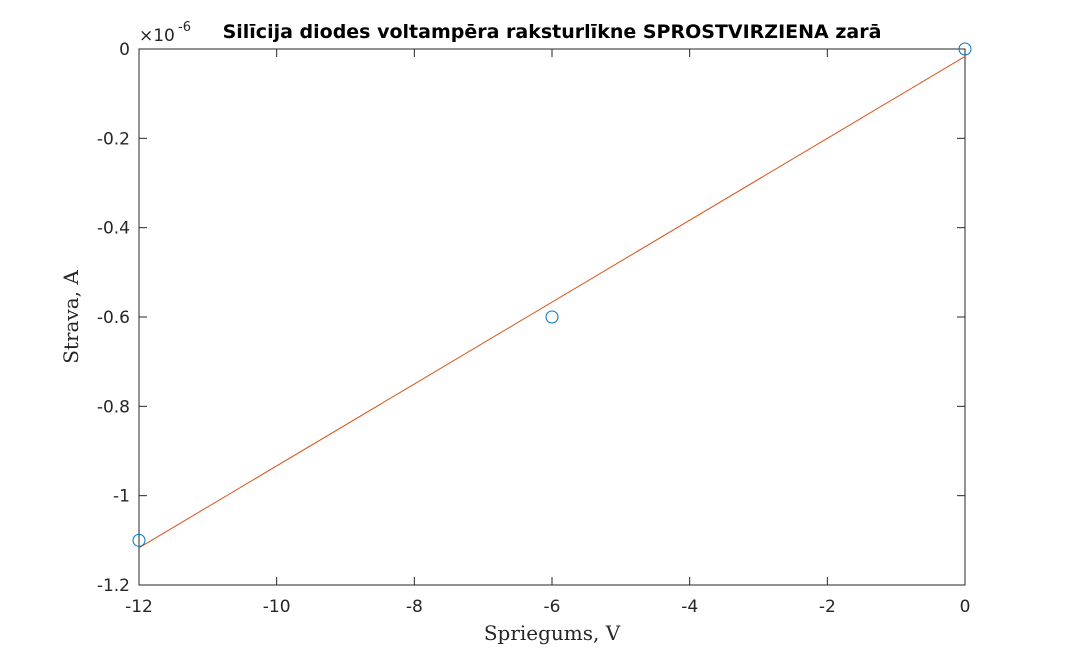 Image resolution: width=1066 pixels, height=656 pixels. What do you see at coordinates (113, 139) in the screenshot?
I see `y-tick-label: -0.2` at bounding box center [113, 139].